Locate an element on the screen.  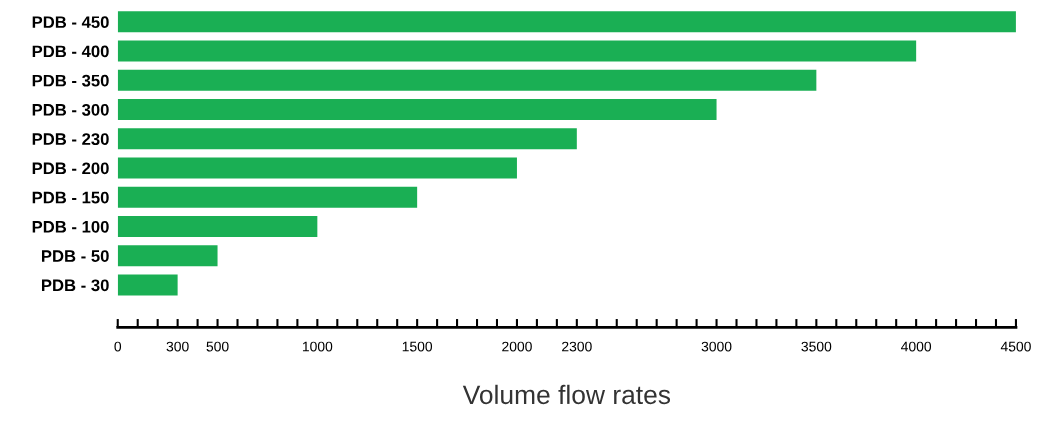
y-tick-label: PDB - 100 is located at coordinates (70, 226).